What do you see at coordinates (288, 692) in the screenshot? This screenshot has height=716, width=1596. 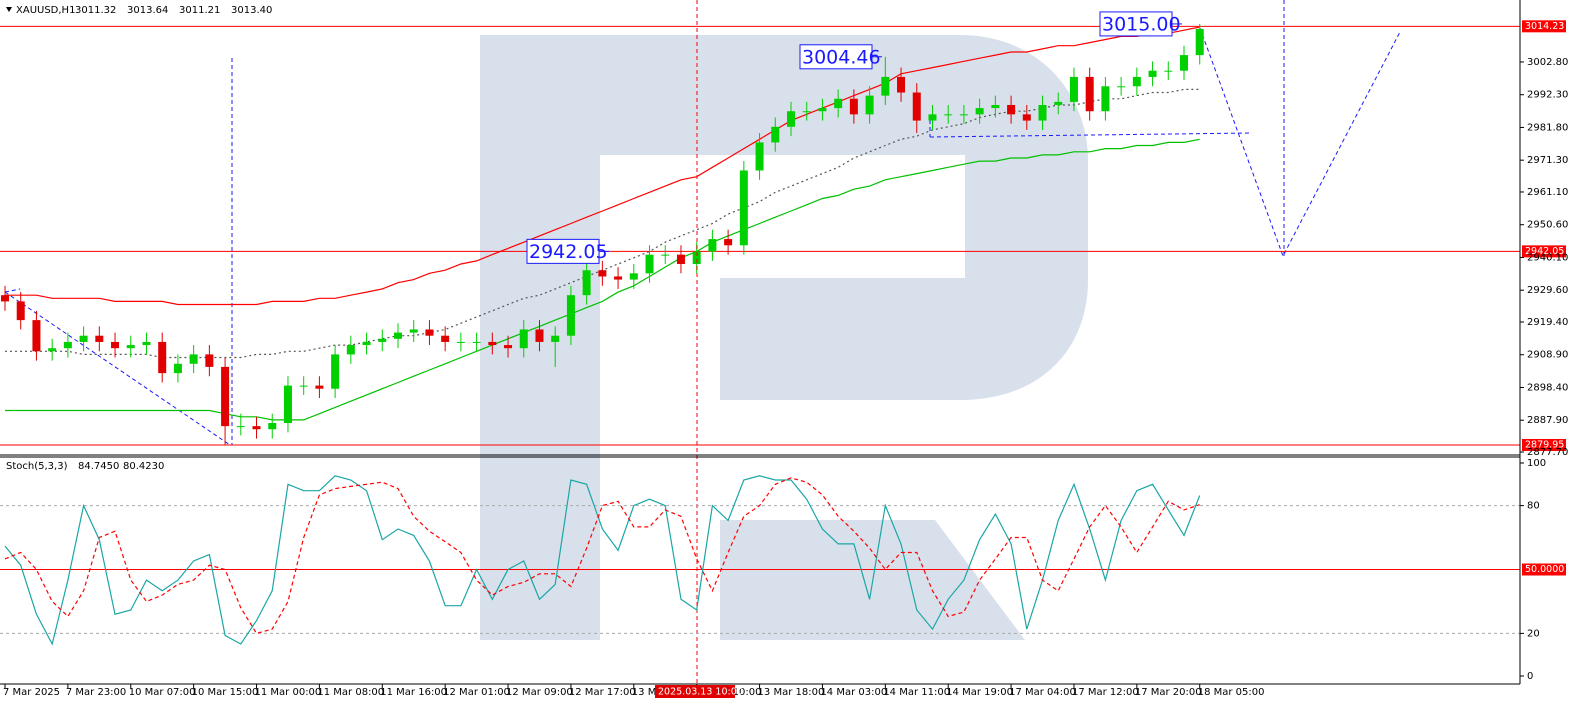 I see `x-tick-label: 11 Mar 00:00` at bounding box center [288, 692].